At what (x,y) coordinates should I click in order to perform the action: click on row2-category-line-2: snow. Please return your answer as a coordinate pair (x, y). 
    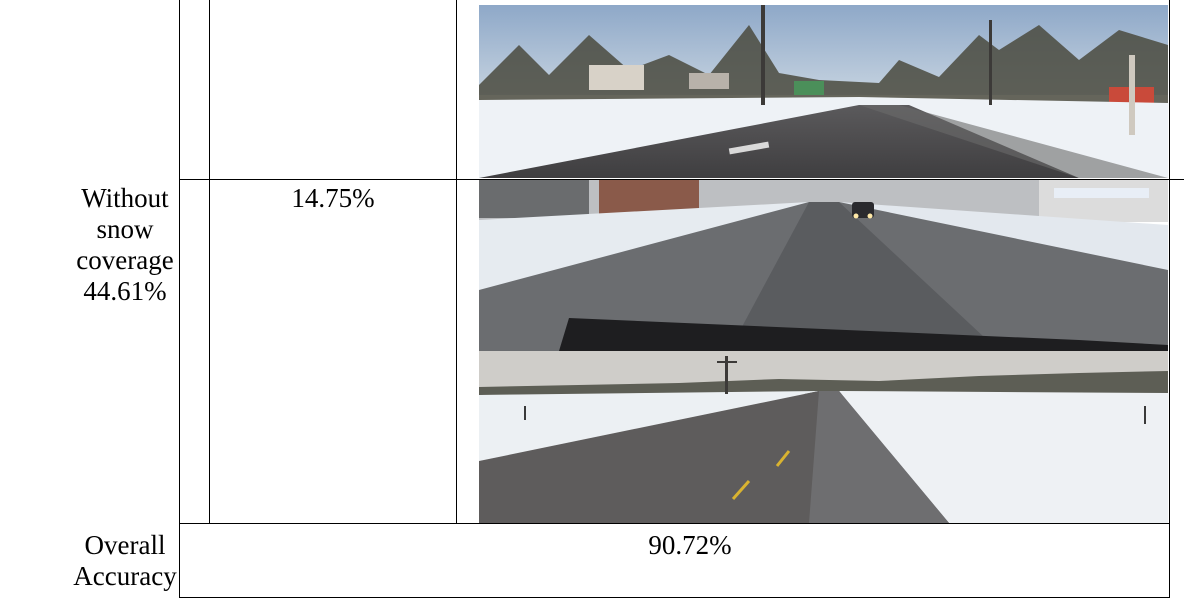
    Looking at the image, I should click on (125, 229).